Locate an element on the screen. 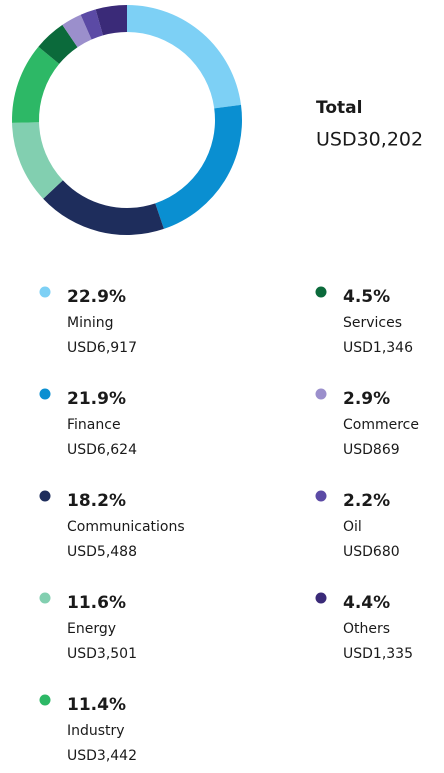 This screenshot has height=773, width=444. total-value: USD30,202 is located at coordinates (369, 140).